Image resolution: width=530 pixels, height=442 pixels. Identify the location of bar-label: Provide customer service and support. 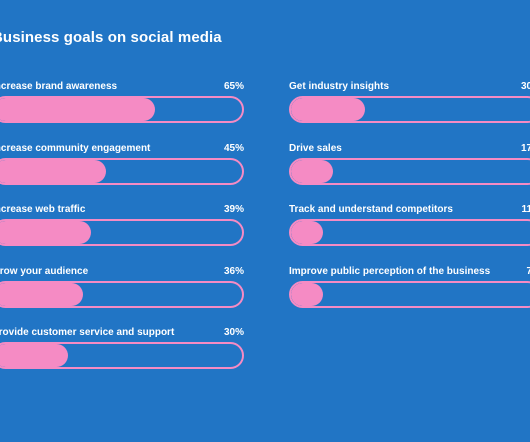
(87, 332).